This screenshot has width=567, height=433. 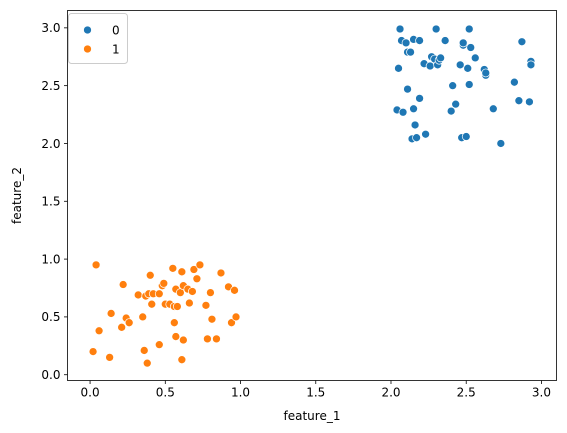 What do you see at coordinates (116, 50) in the screenshot?
I see `legend-label-series-1: 1` at bounding box center [116, 50].